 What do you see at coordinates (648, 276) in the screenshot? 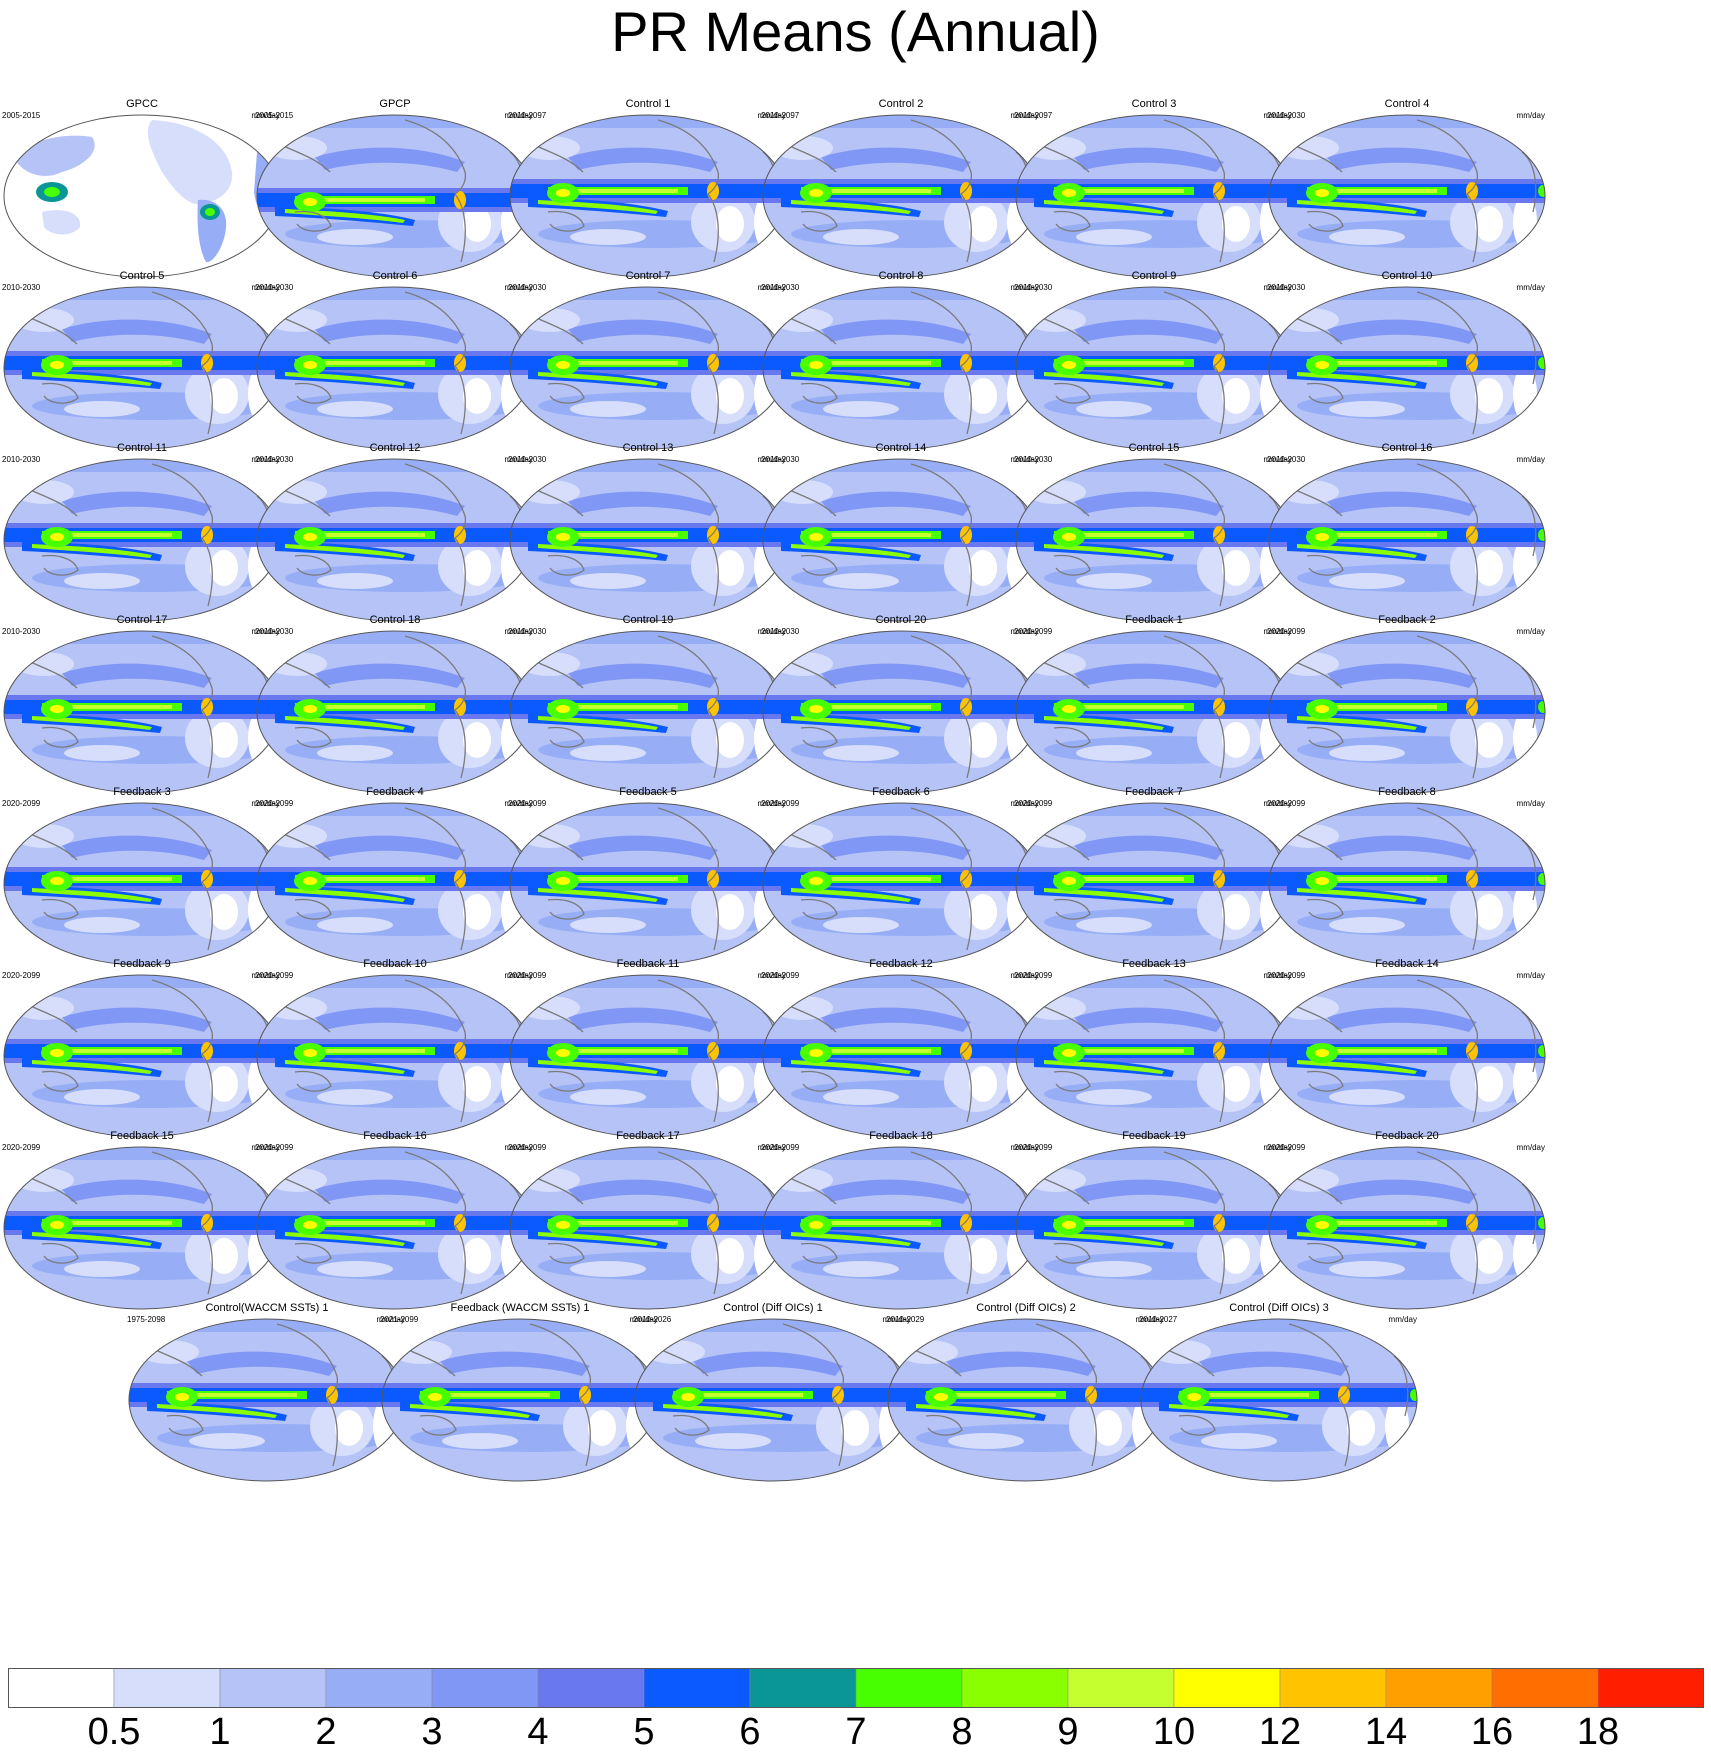
I see `panel-title: Control 7` at bounding box center [648, 276].